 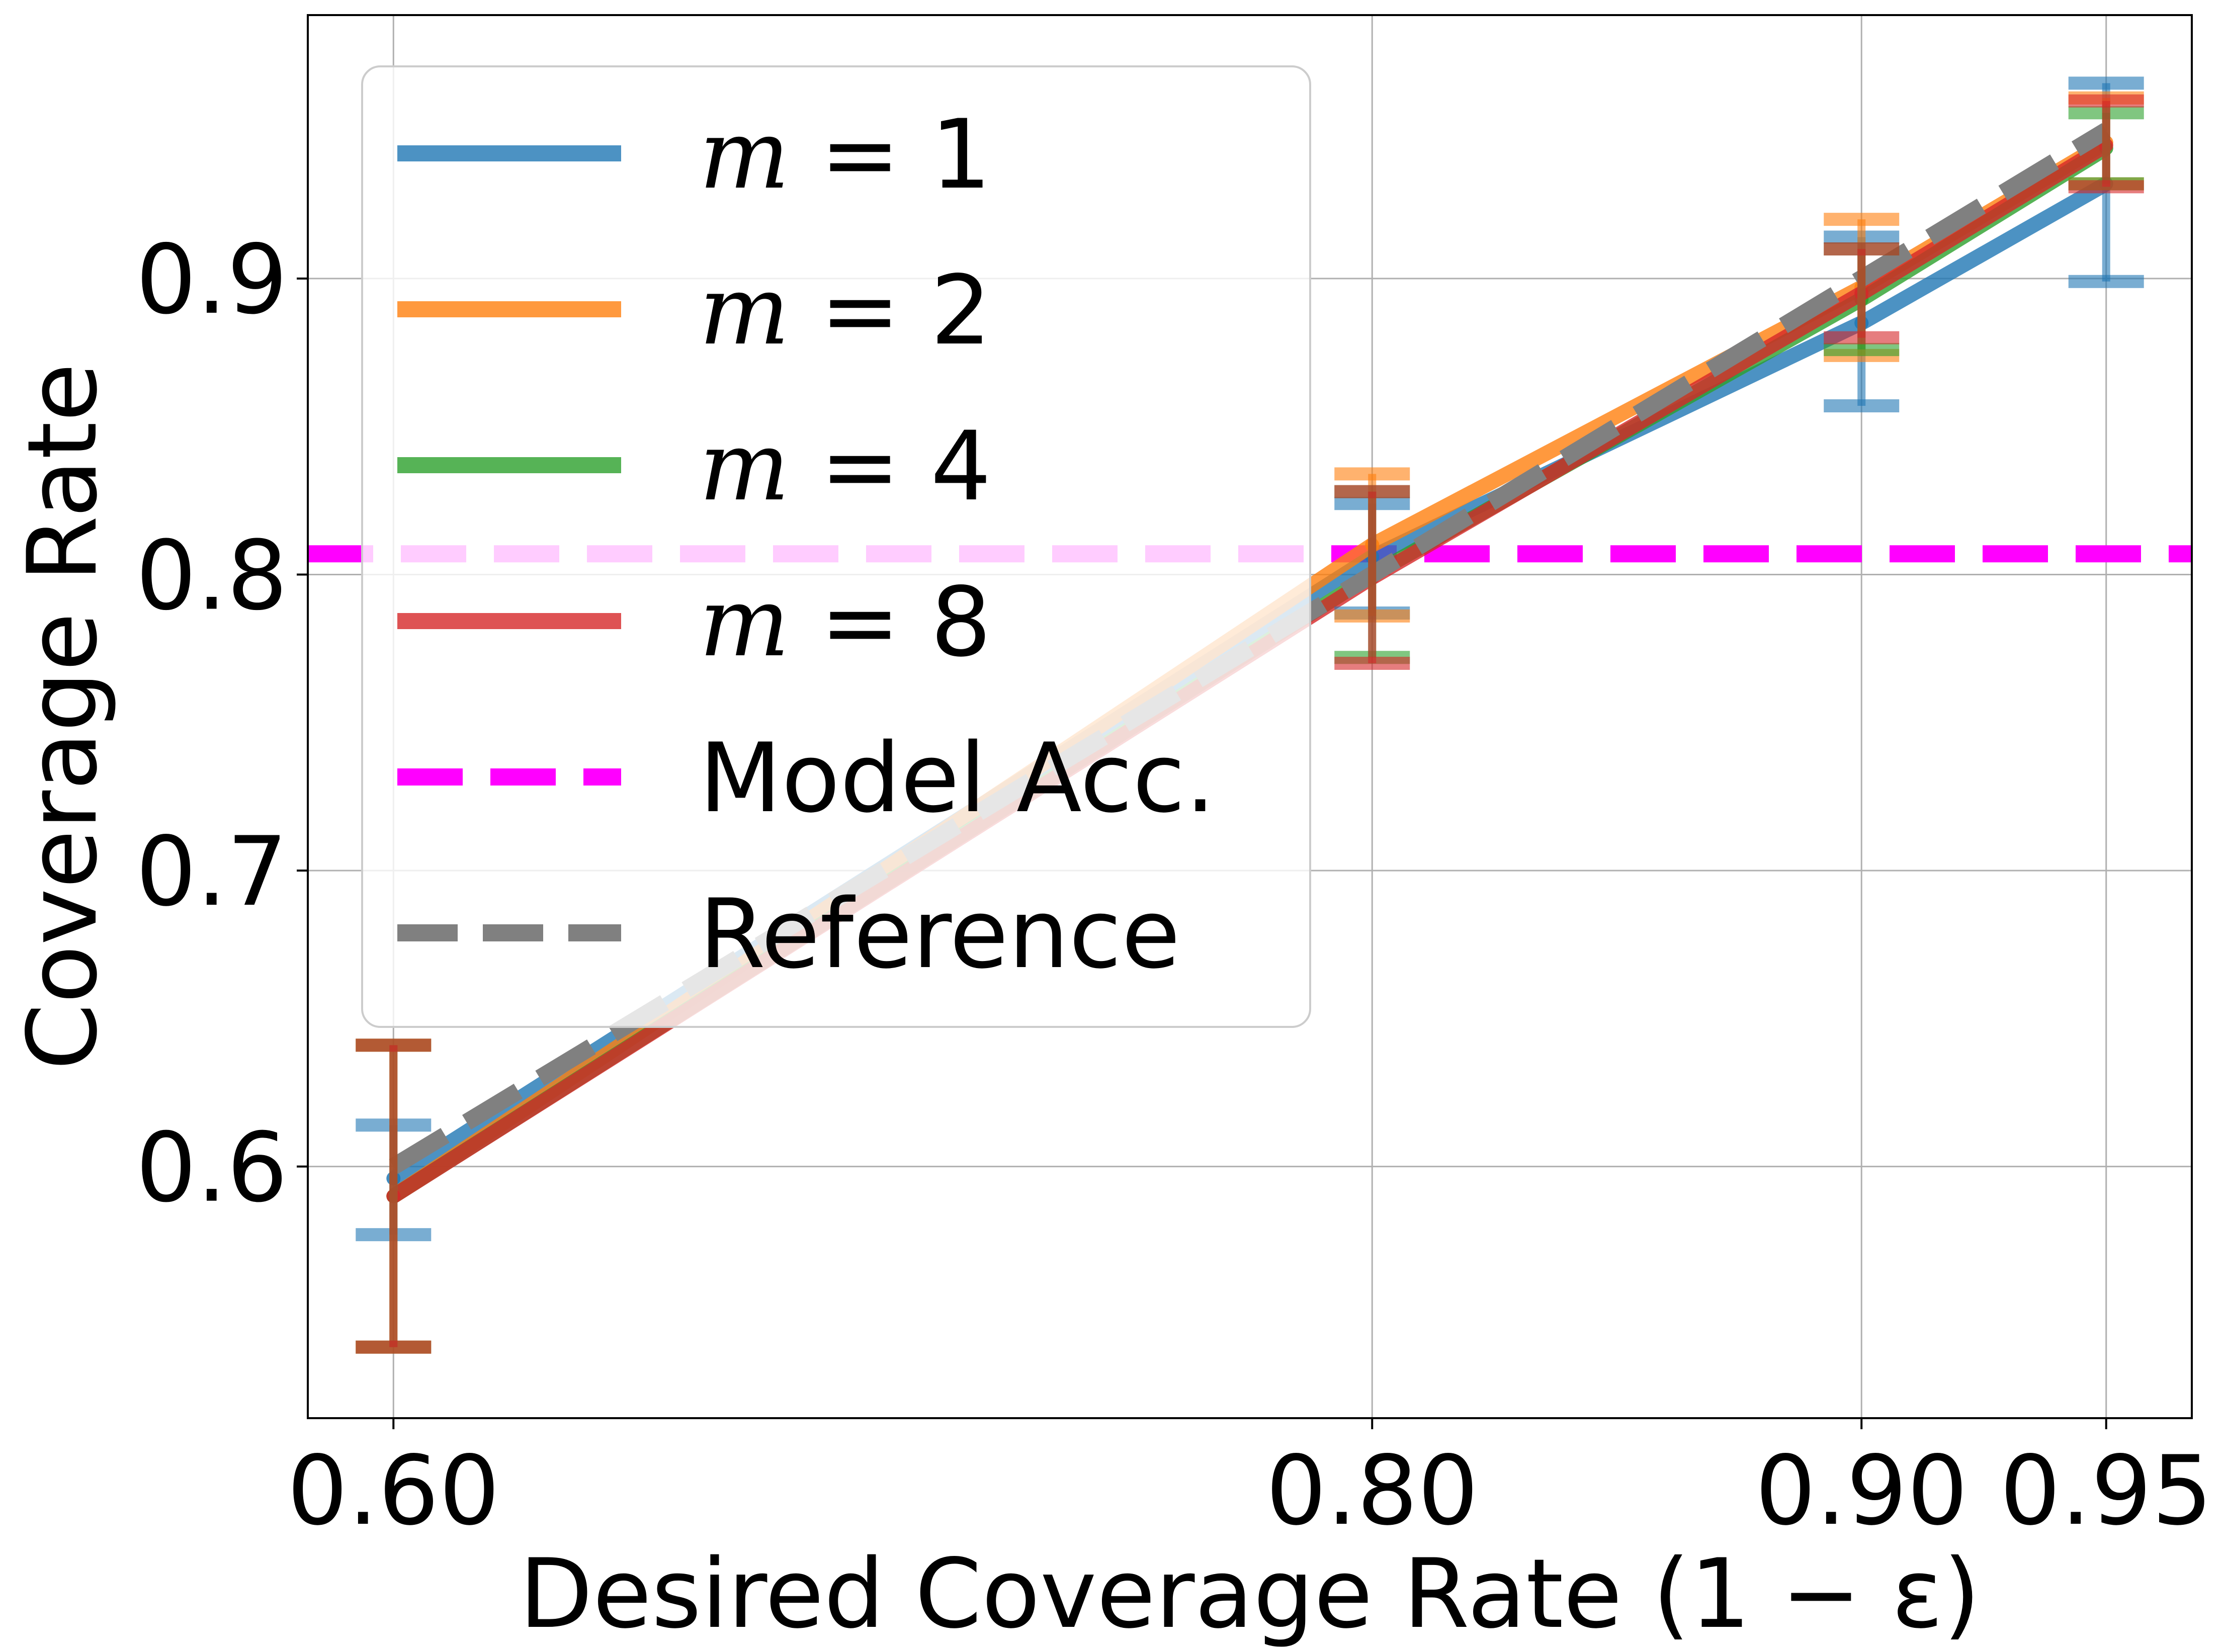 I want to click on legend-label: m = 1, so click(x=845, y=154).